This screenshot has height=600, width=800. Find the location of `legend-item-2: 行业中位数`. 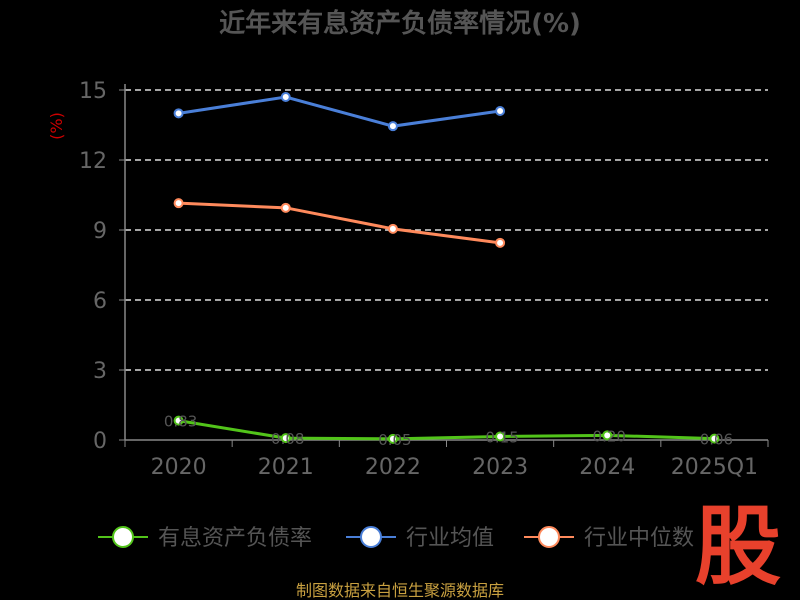

legend-item-2: 行业中位数 is located at coordinates (609, 538).